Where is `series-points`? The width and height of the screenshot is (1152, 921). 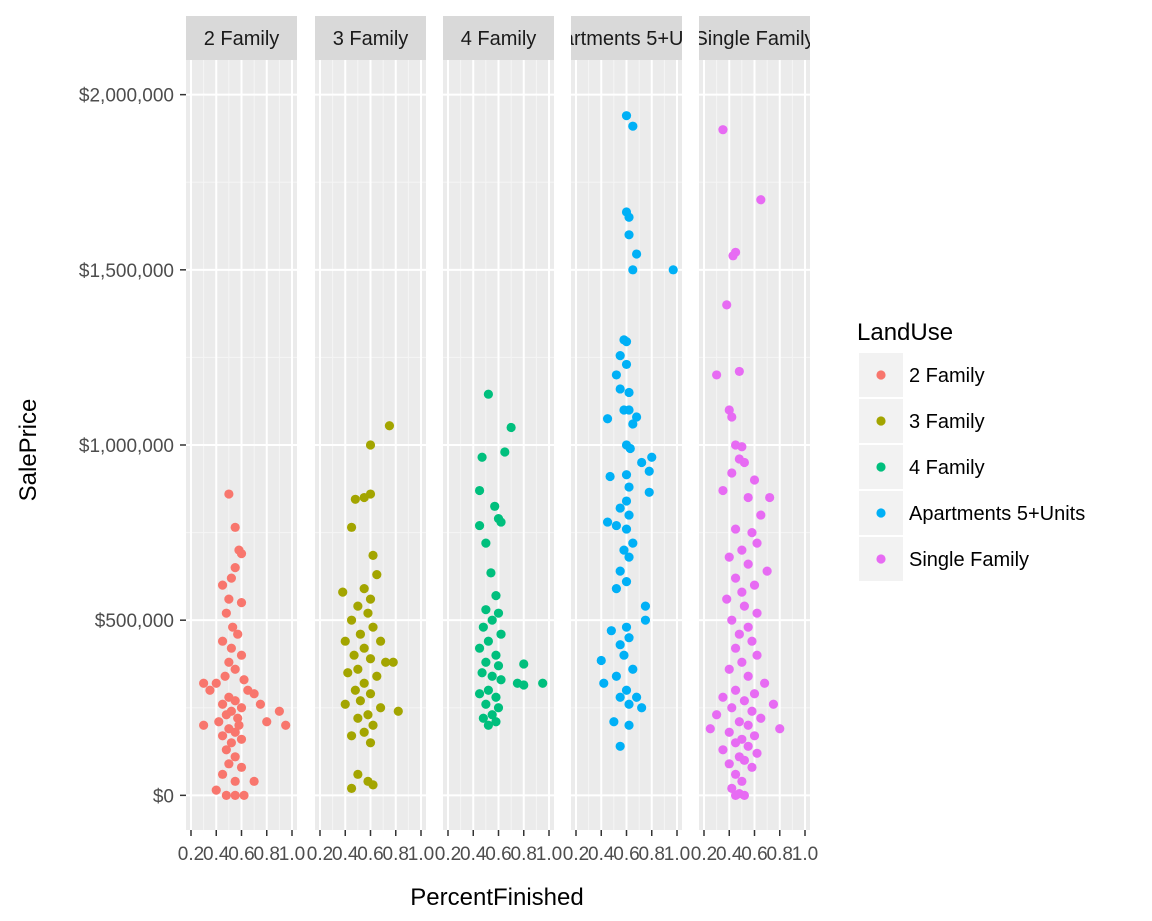 series-points is located at coordinates (745, 462).